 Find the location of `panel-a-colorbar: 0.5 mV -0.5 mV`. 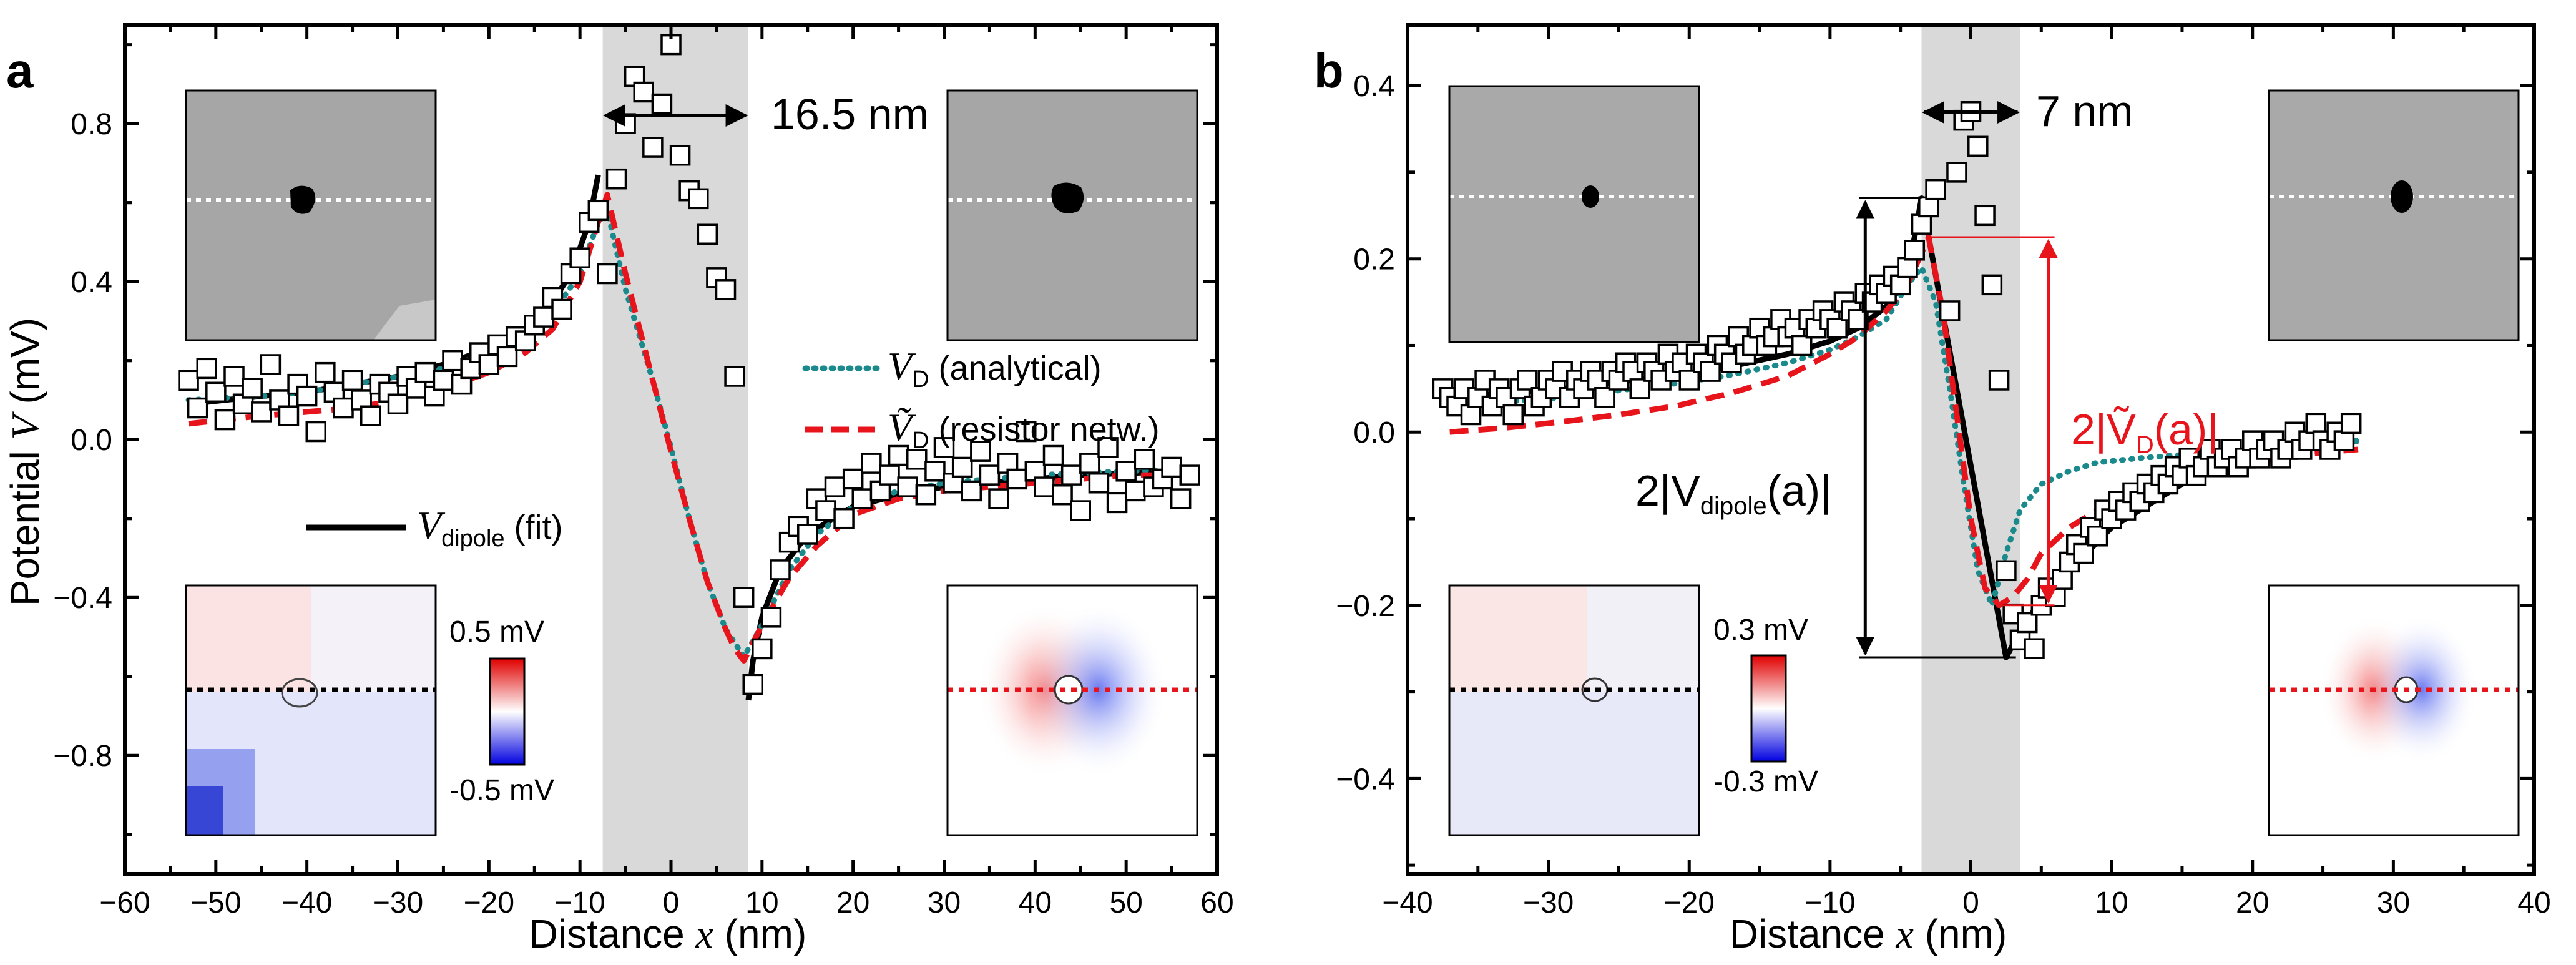

panel-a-colorbar: 0.5 mV -0.5 mV is located at coordinates (501, 711).